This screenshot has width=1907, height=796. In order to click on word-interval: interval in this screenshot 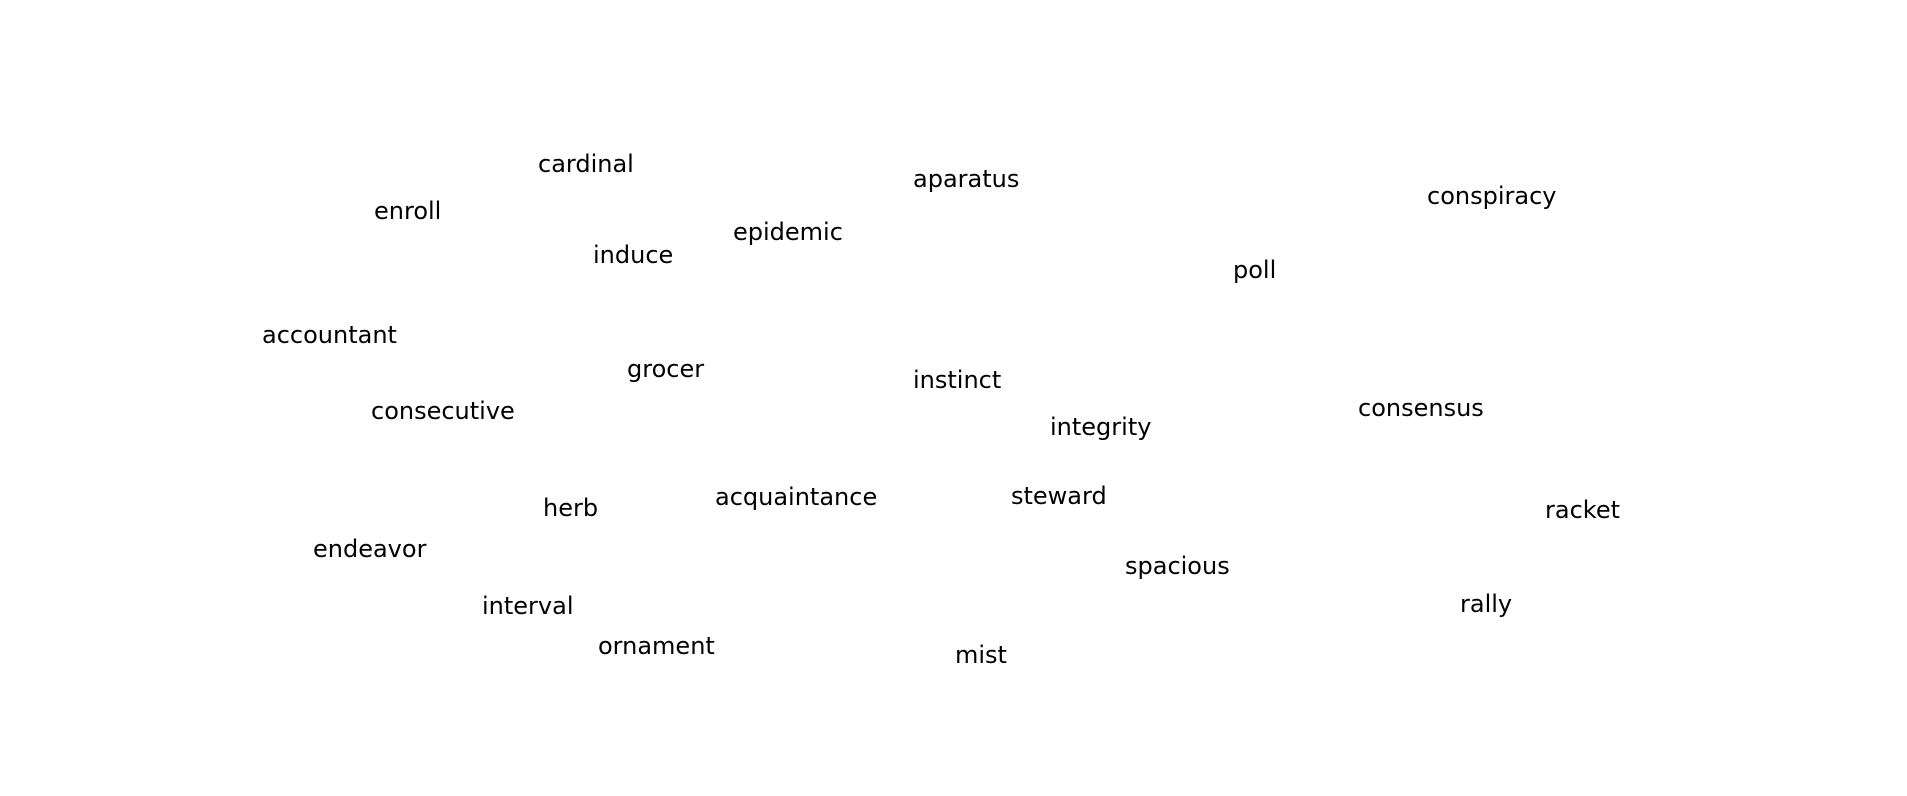, I will do `click(528, 606)`.